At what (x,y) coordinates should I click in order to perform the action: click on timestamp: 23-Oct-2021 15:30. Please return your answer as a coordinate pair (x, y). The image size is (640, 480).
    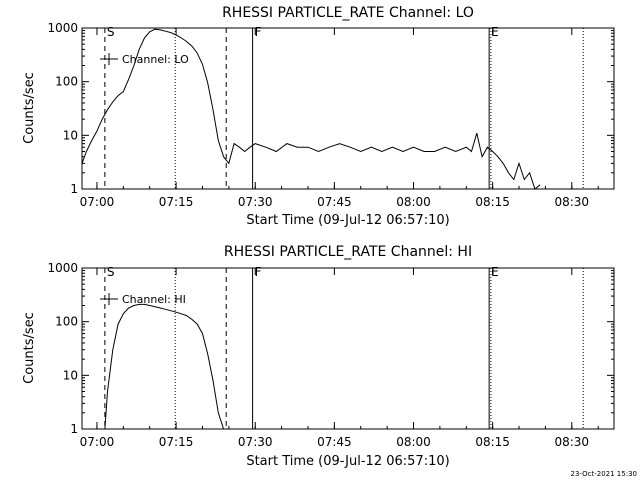
    Looking at the image, I should click on (604, 474).